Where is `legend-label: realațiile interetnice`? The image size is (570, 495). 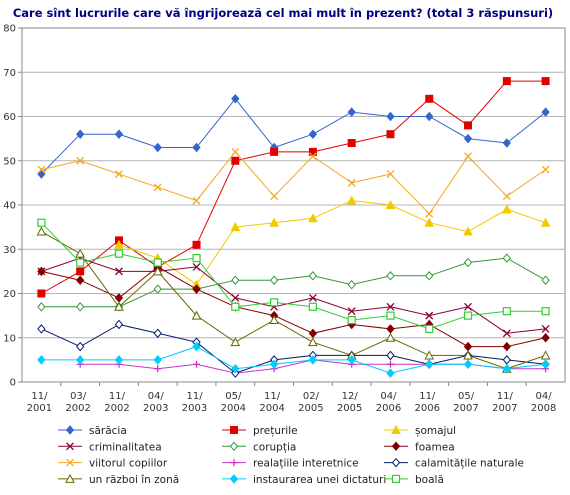
legend-label: realațiile interetnice is located at coordinates (306, 464).